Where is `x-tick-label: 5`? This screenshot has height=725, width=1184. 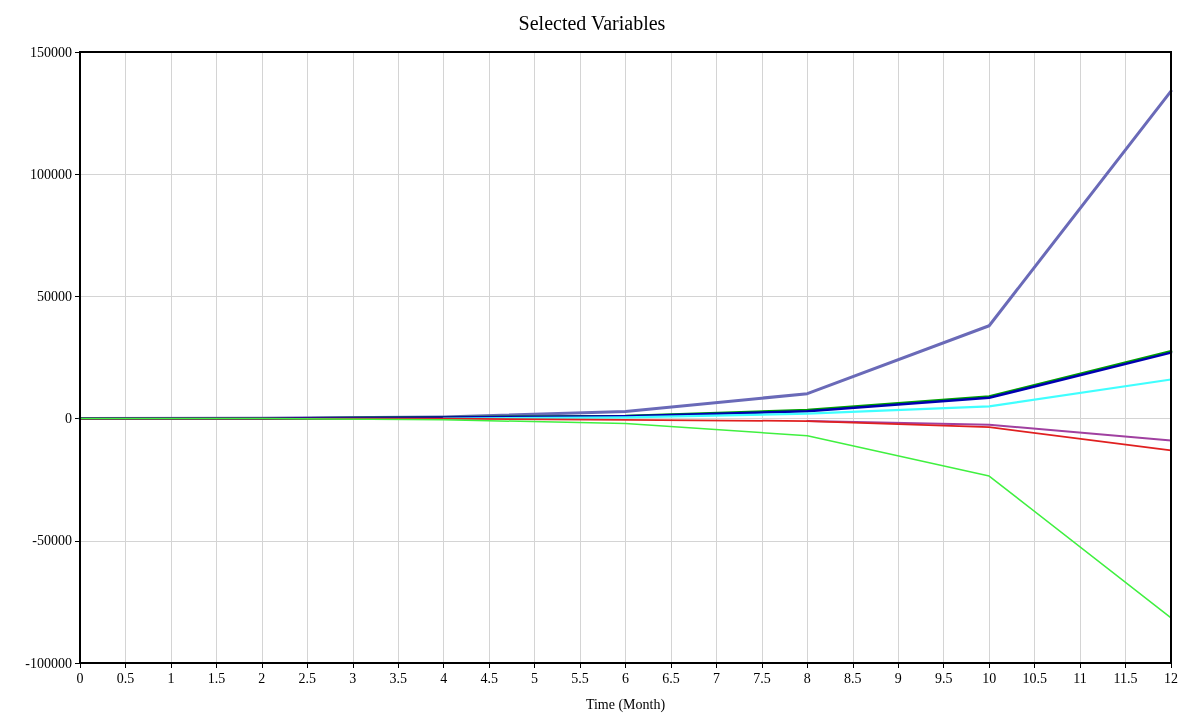
x-tick-label: 5 is located at coordinates (535, 678).